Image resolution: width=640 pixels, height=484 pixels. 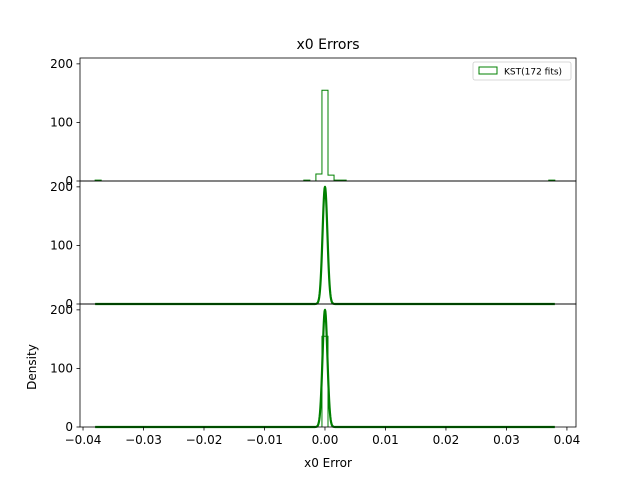 What do you see at coordinates (446, 440) in the screenshot?
I see `x-tick-label: 0.02` at bounding box center [446, 440].